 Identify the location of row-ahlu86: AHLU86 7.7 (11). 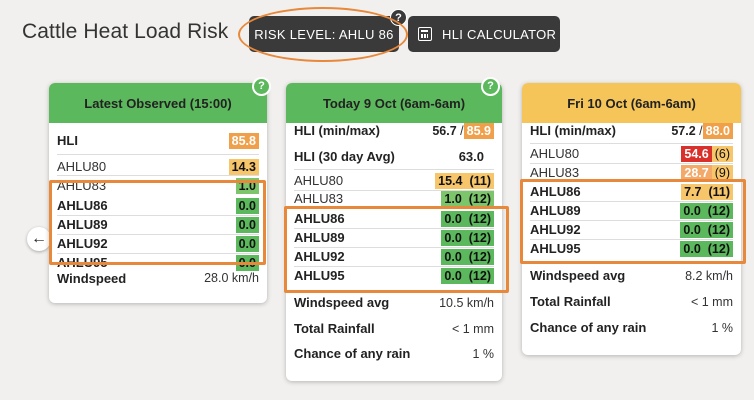
(631, 191).